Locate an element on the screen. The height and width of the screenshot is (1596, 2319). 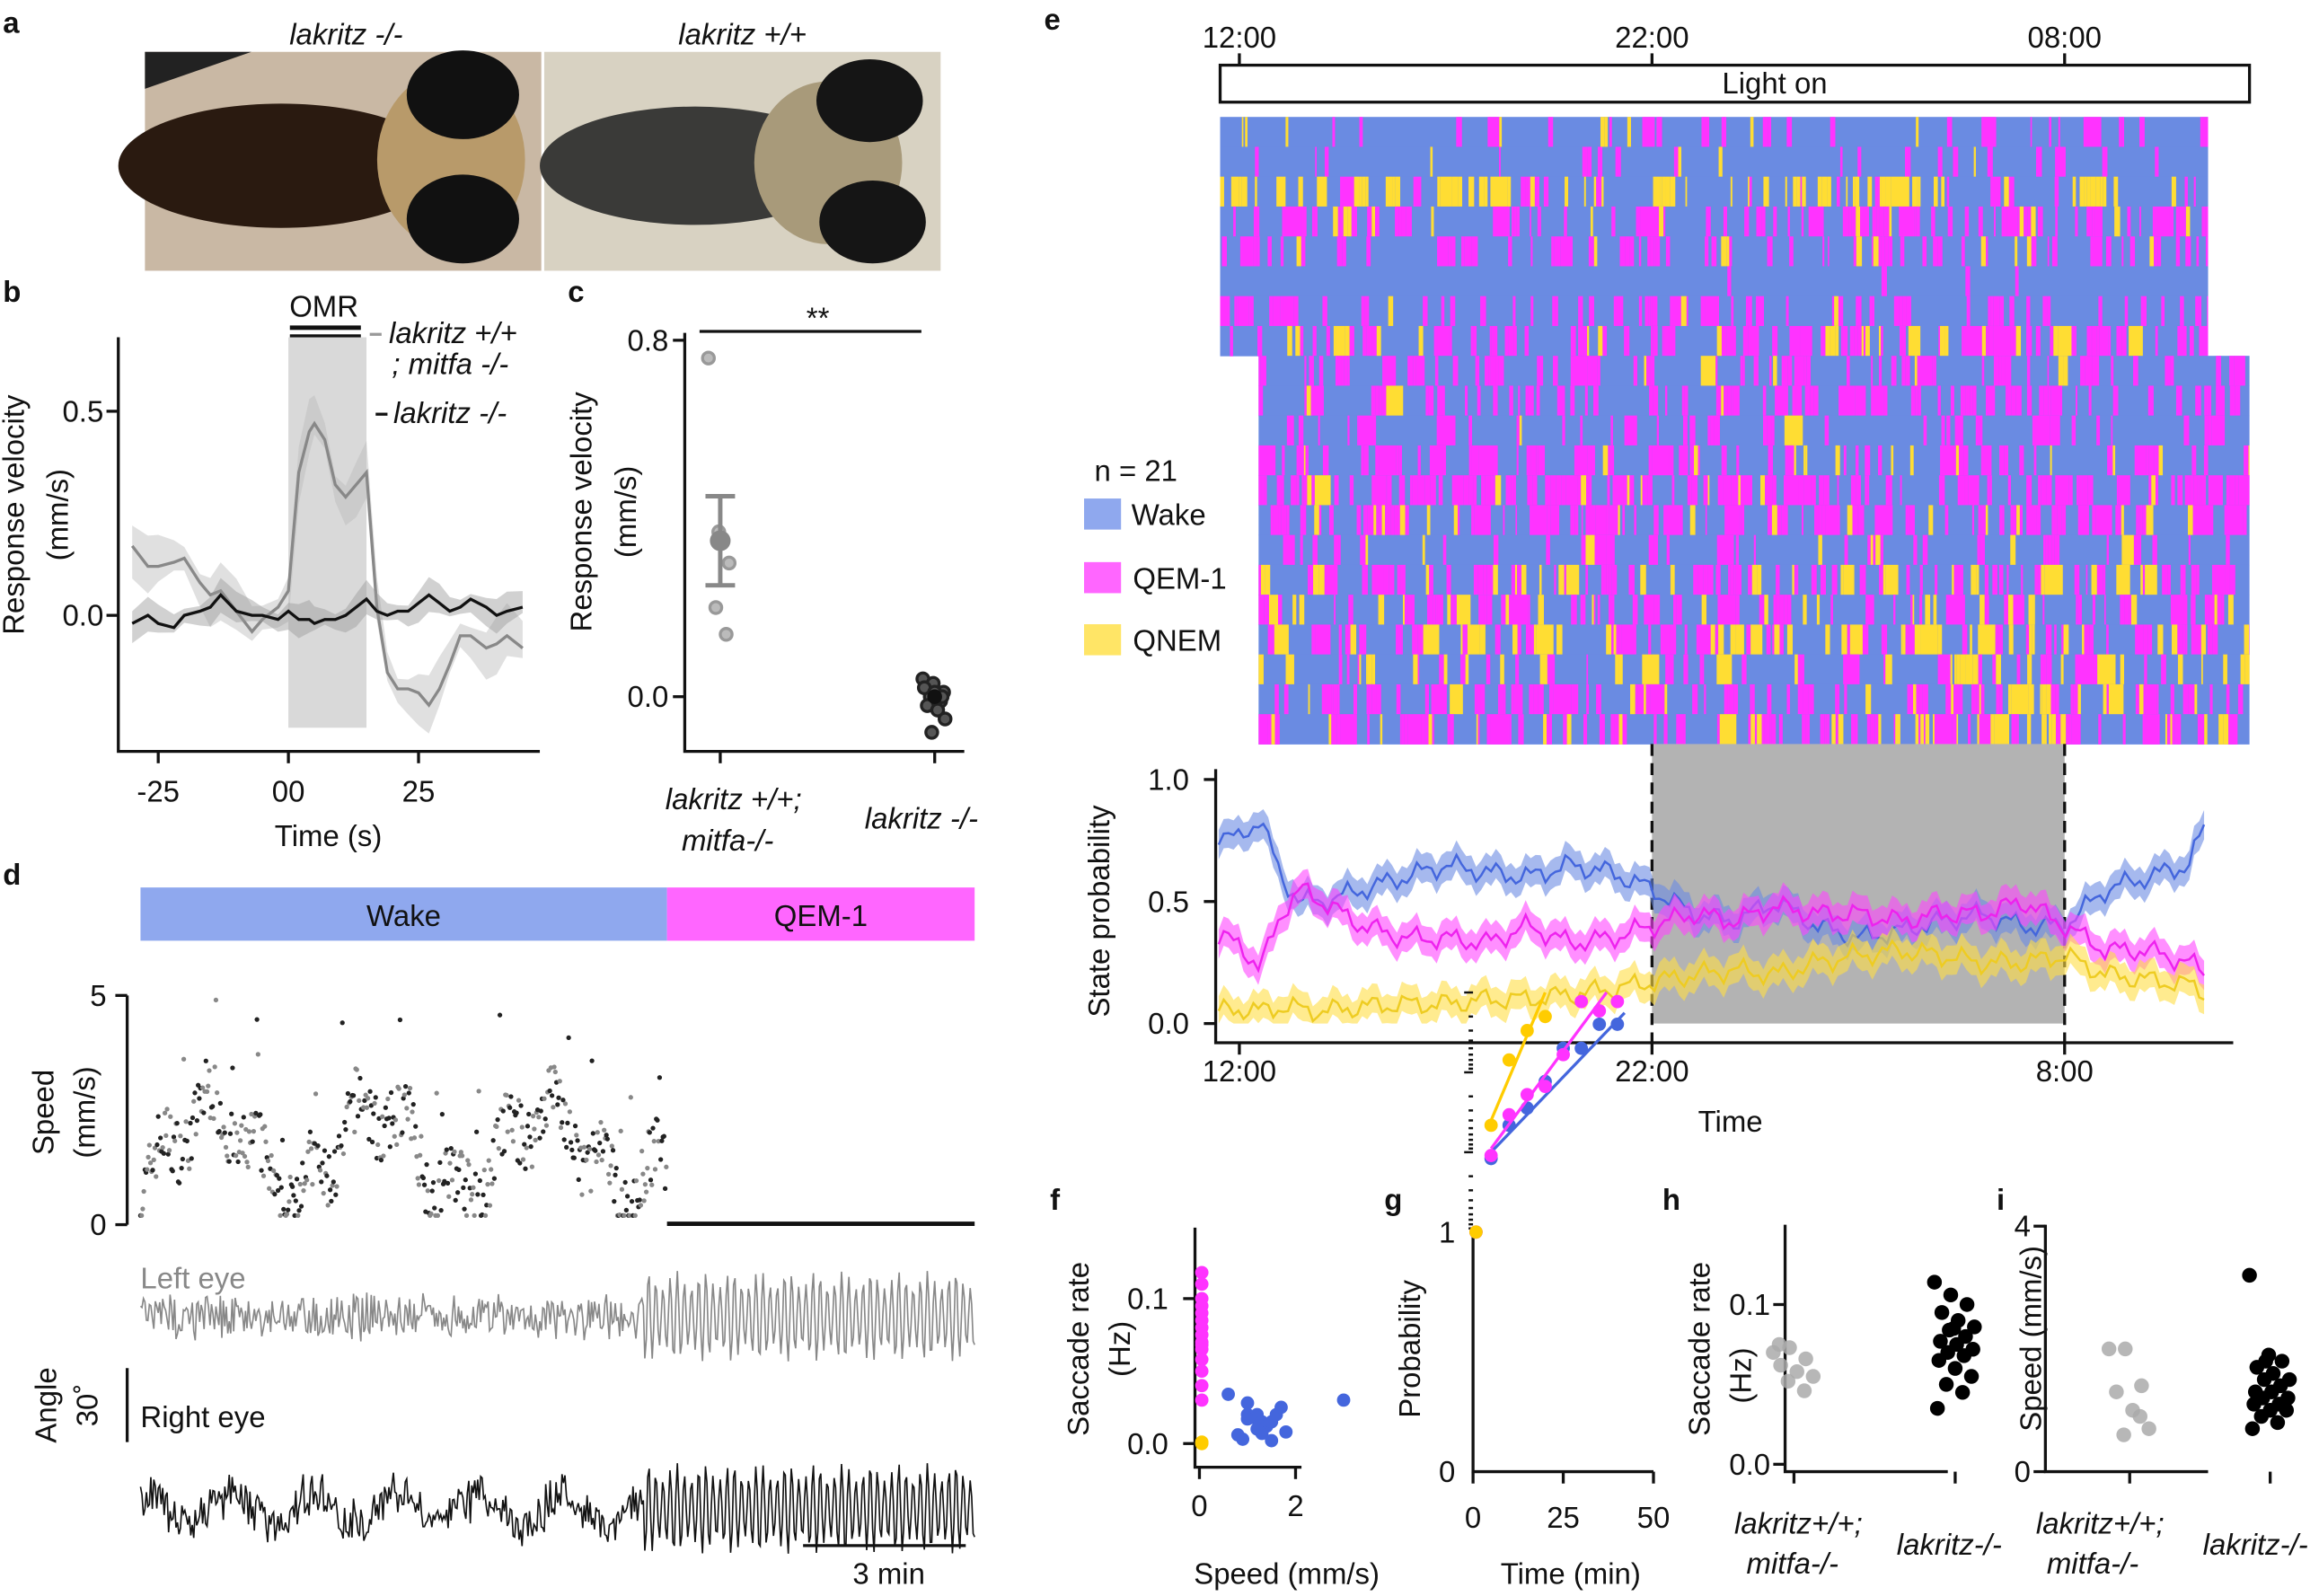
x-tick-label: 0 is located at coordinates (1199, 1505).